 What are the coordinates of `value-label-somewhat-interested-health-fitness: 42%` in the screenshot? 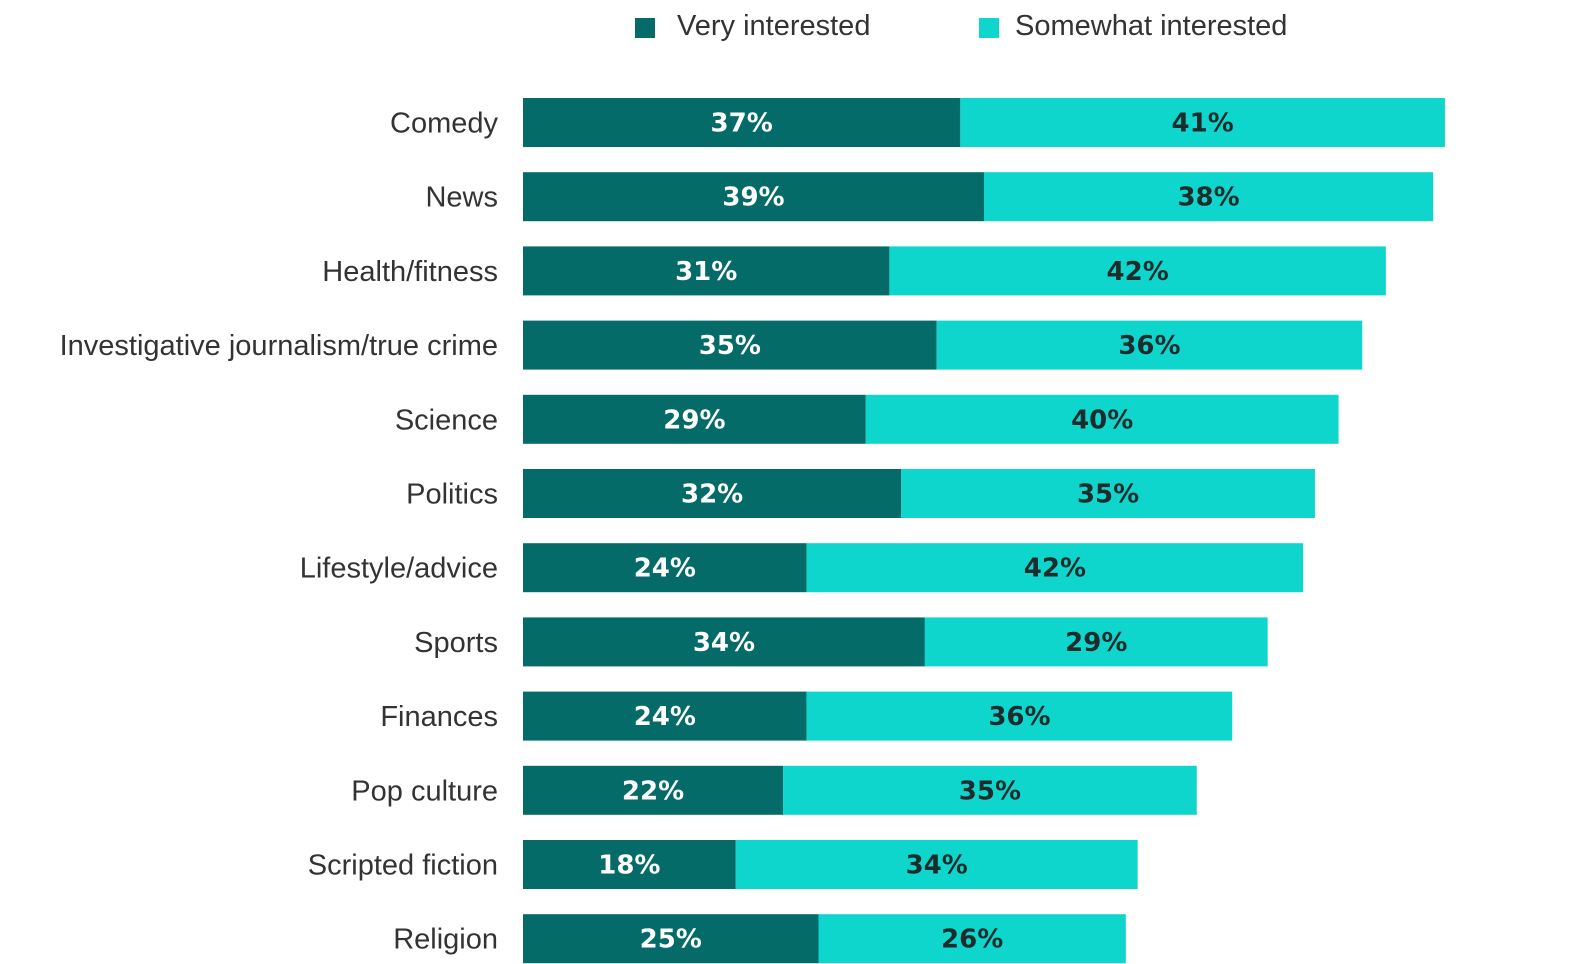 It's located at (1138, 272).